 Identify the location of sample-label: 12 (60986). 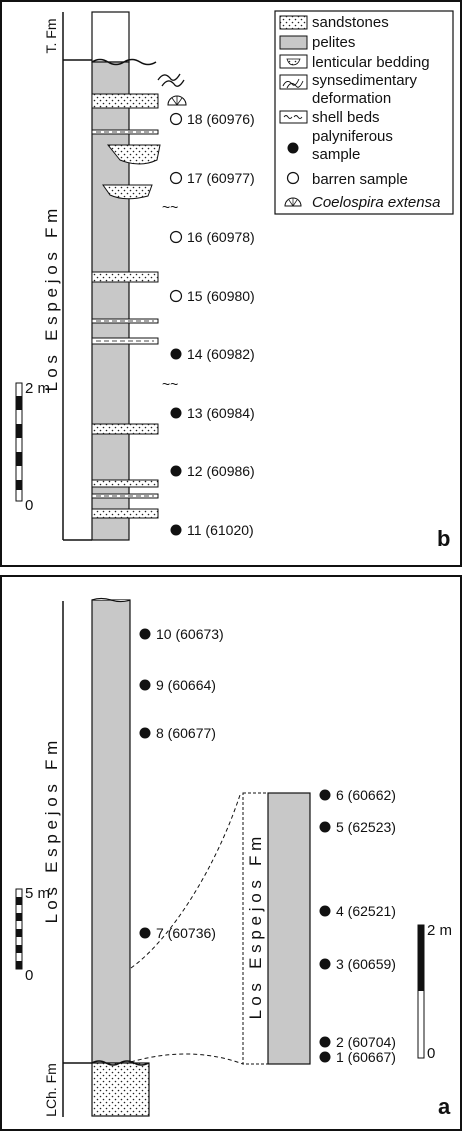
(221, 471).